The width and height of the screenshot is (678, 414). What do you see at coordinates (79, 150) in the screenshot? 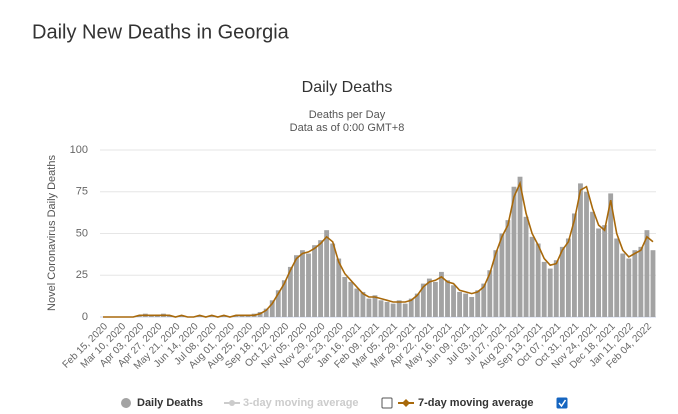
I see `y-tick-label: 100` at bounding box center [79, 150].